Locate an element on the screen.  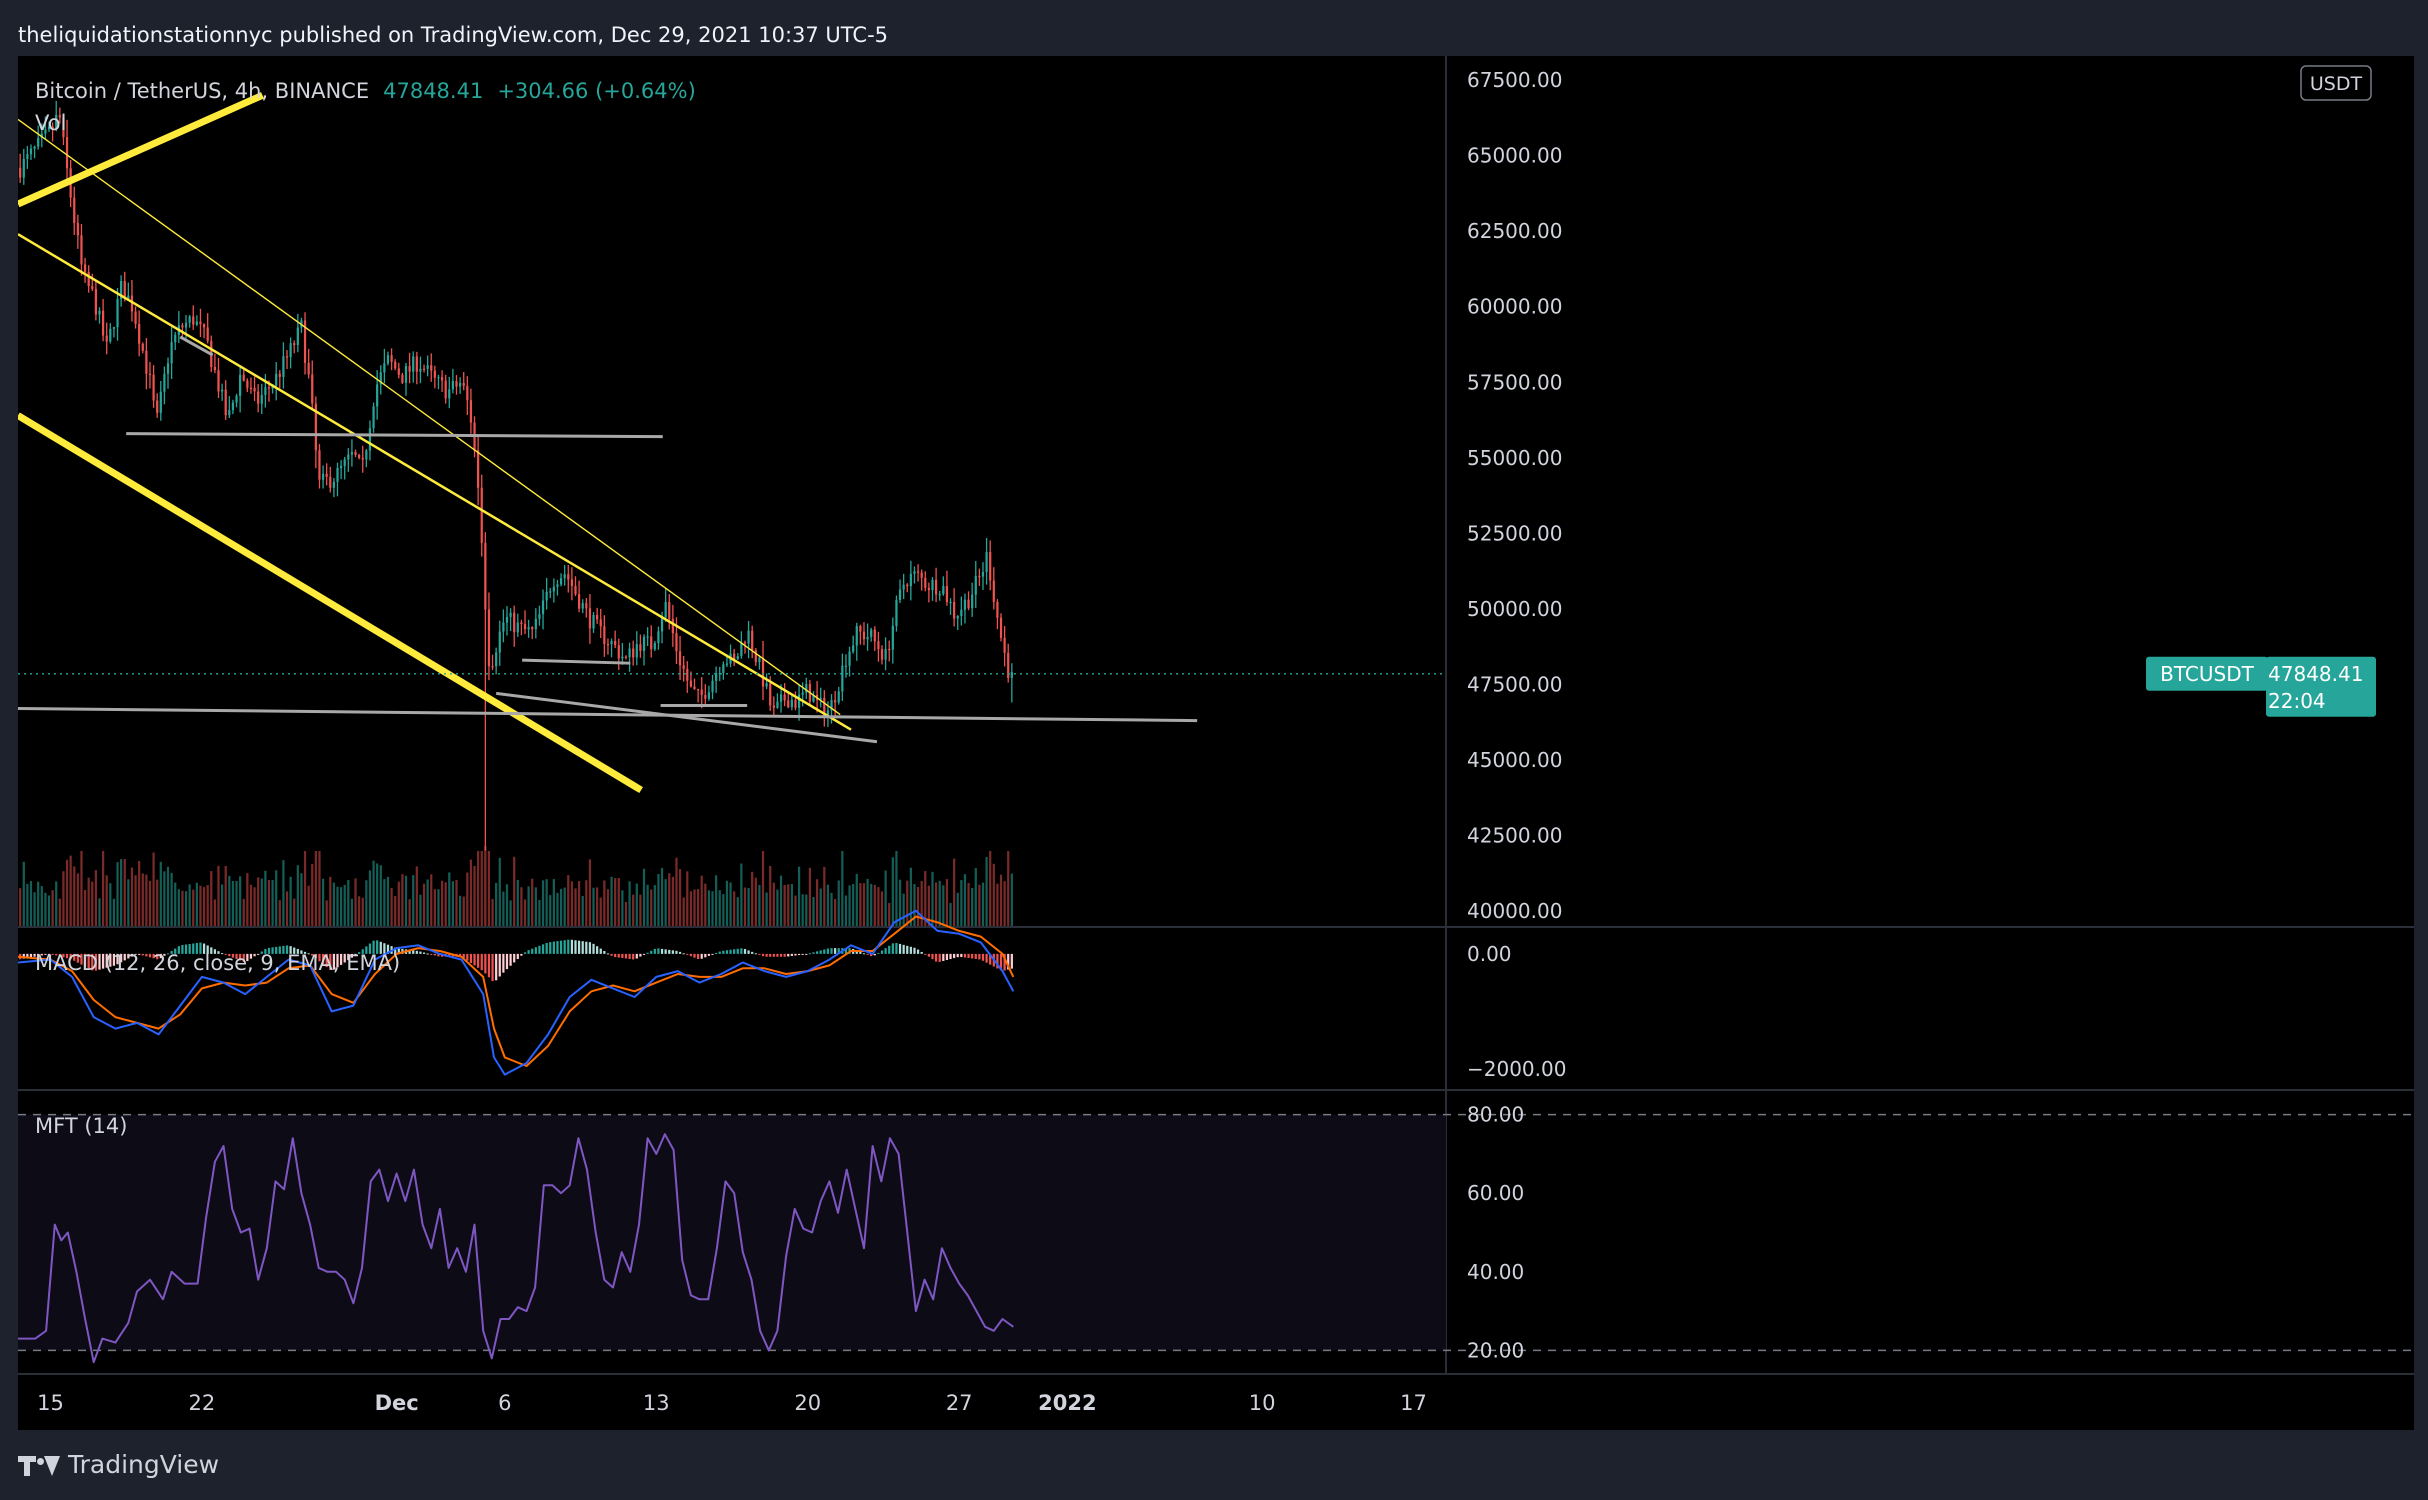
currency-label: USDT is located at coordinates (2336, 84).